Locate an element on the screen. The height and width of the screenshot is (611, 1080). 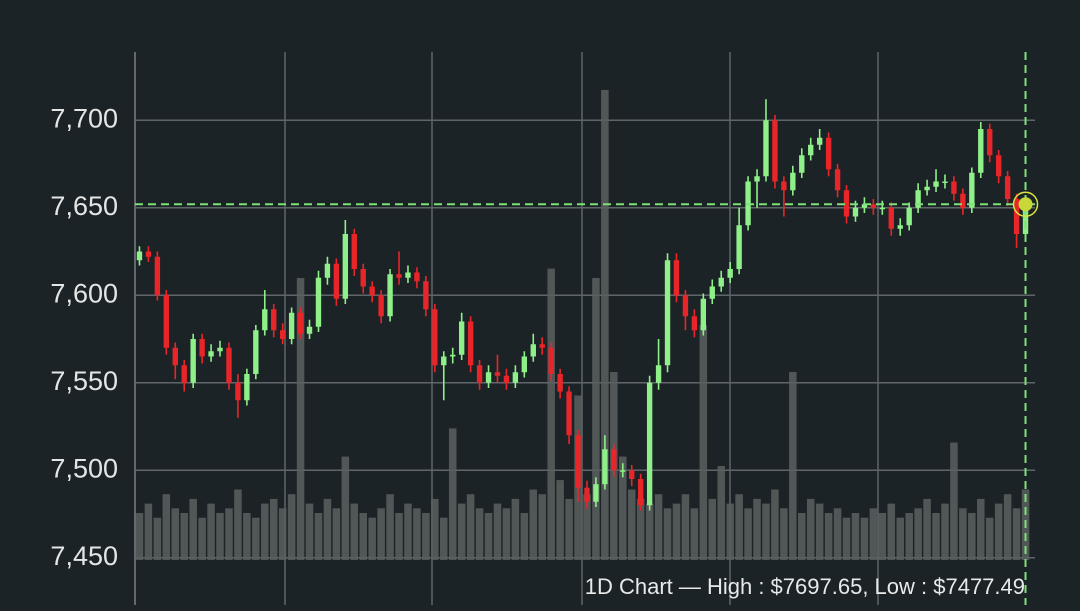
y-tick-label: 7,500 is located at coordinates (84, 468).